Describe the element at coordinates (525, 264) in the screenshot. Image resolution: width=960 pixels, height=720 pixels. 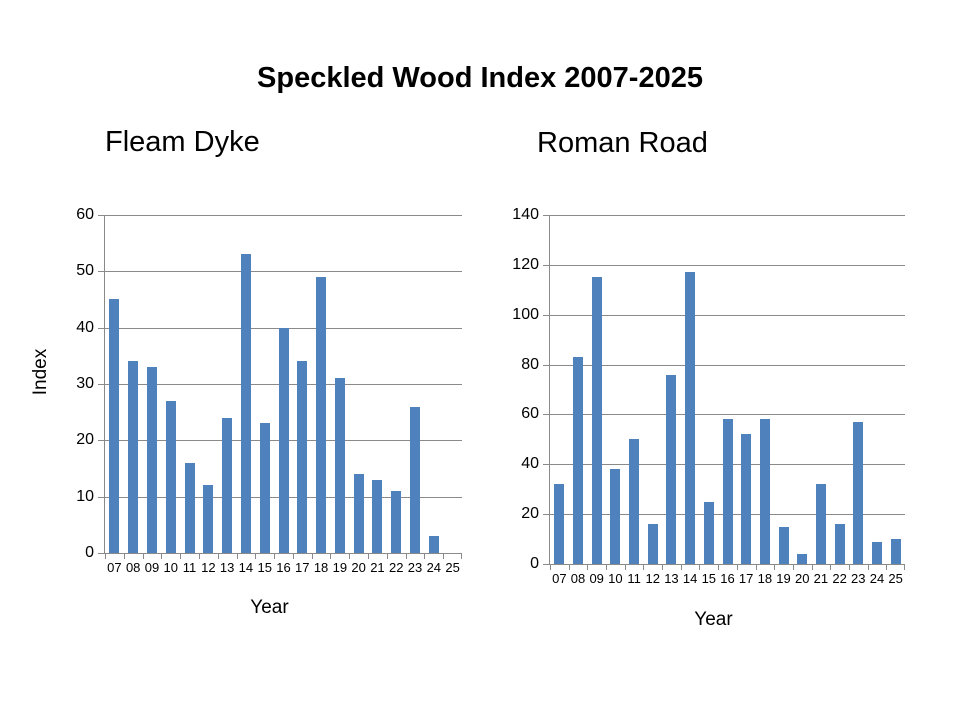
I see `y-tick-label: 120` at that location.